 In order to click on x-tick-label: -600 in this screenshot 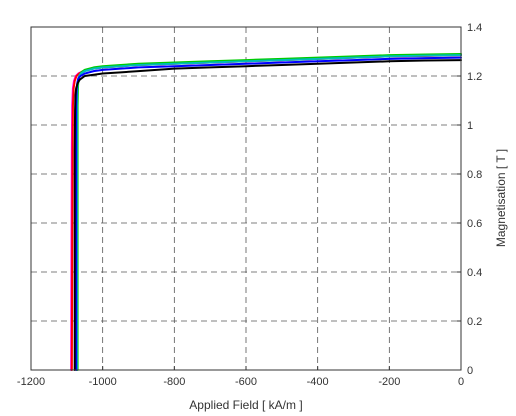, I will do `click(246, 382)`.